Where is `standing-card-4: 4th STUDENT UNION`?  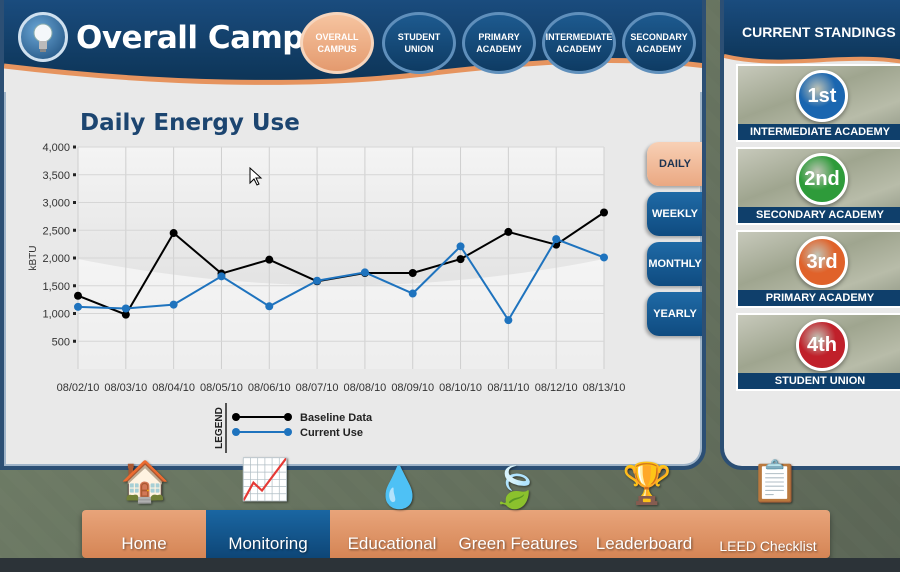 standing-card-4: 4th STUDENT UNION is located at coordinates (818, 352).